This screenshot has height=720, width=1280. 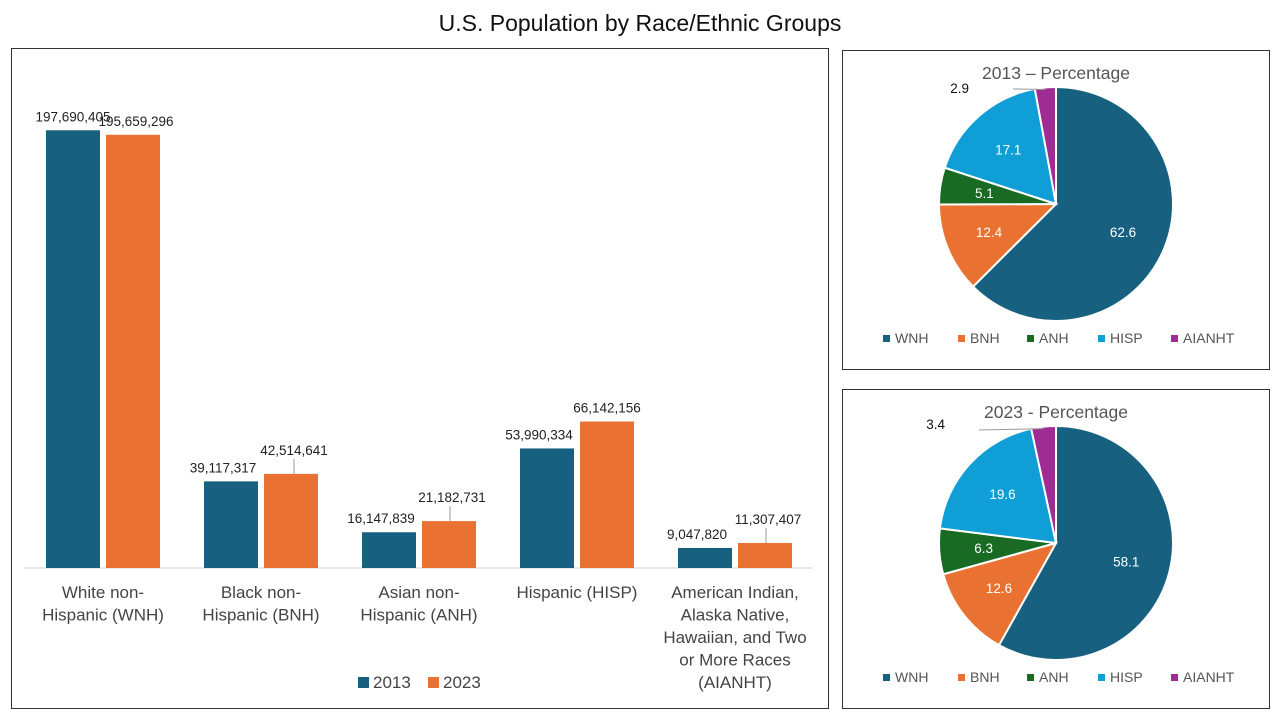 What do you see at coordinates (452, 497) in the screenshot?
I see `data-label-2023: 21,182,731` at bounding box center [452, 497].